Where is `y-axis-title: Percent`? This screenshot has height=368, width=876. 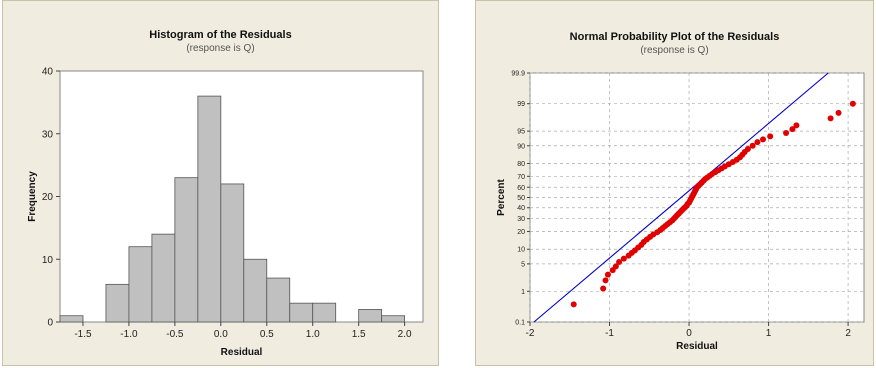
y-axis-title: Percent is located at coordinates (501, 196).